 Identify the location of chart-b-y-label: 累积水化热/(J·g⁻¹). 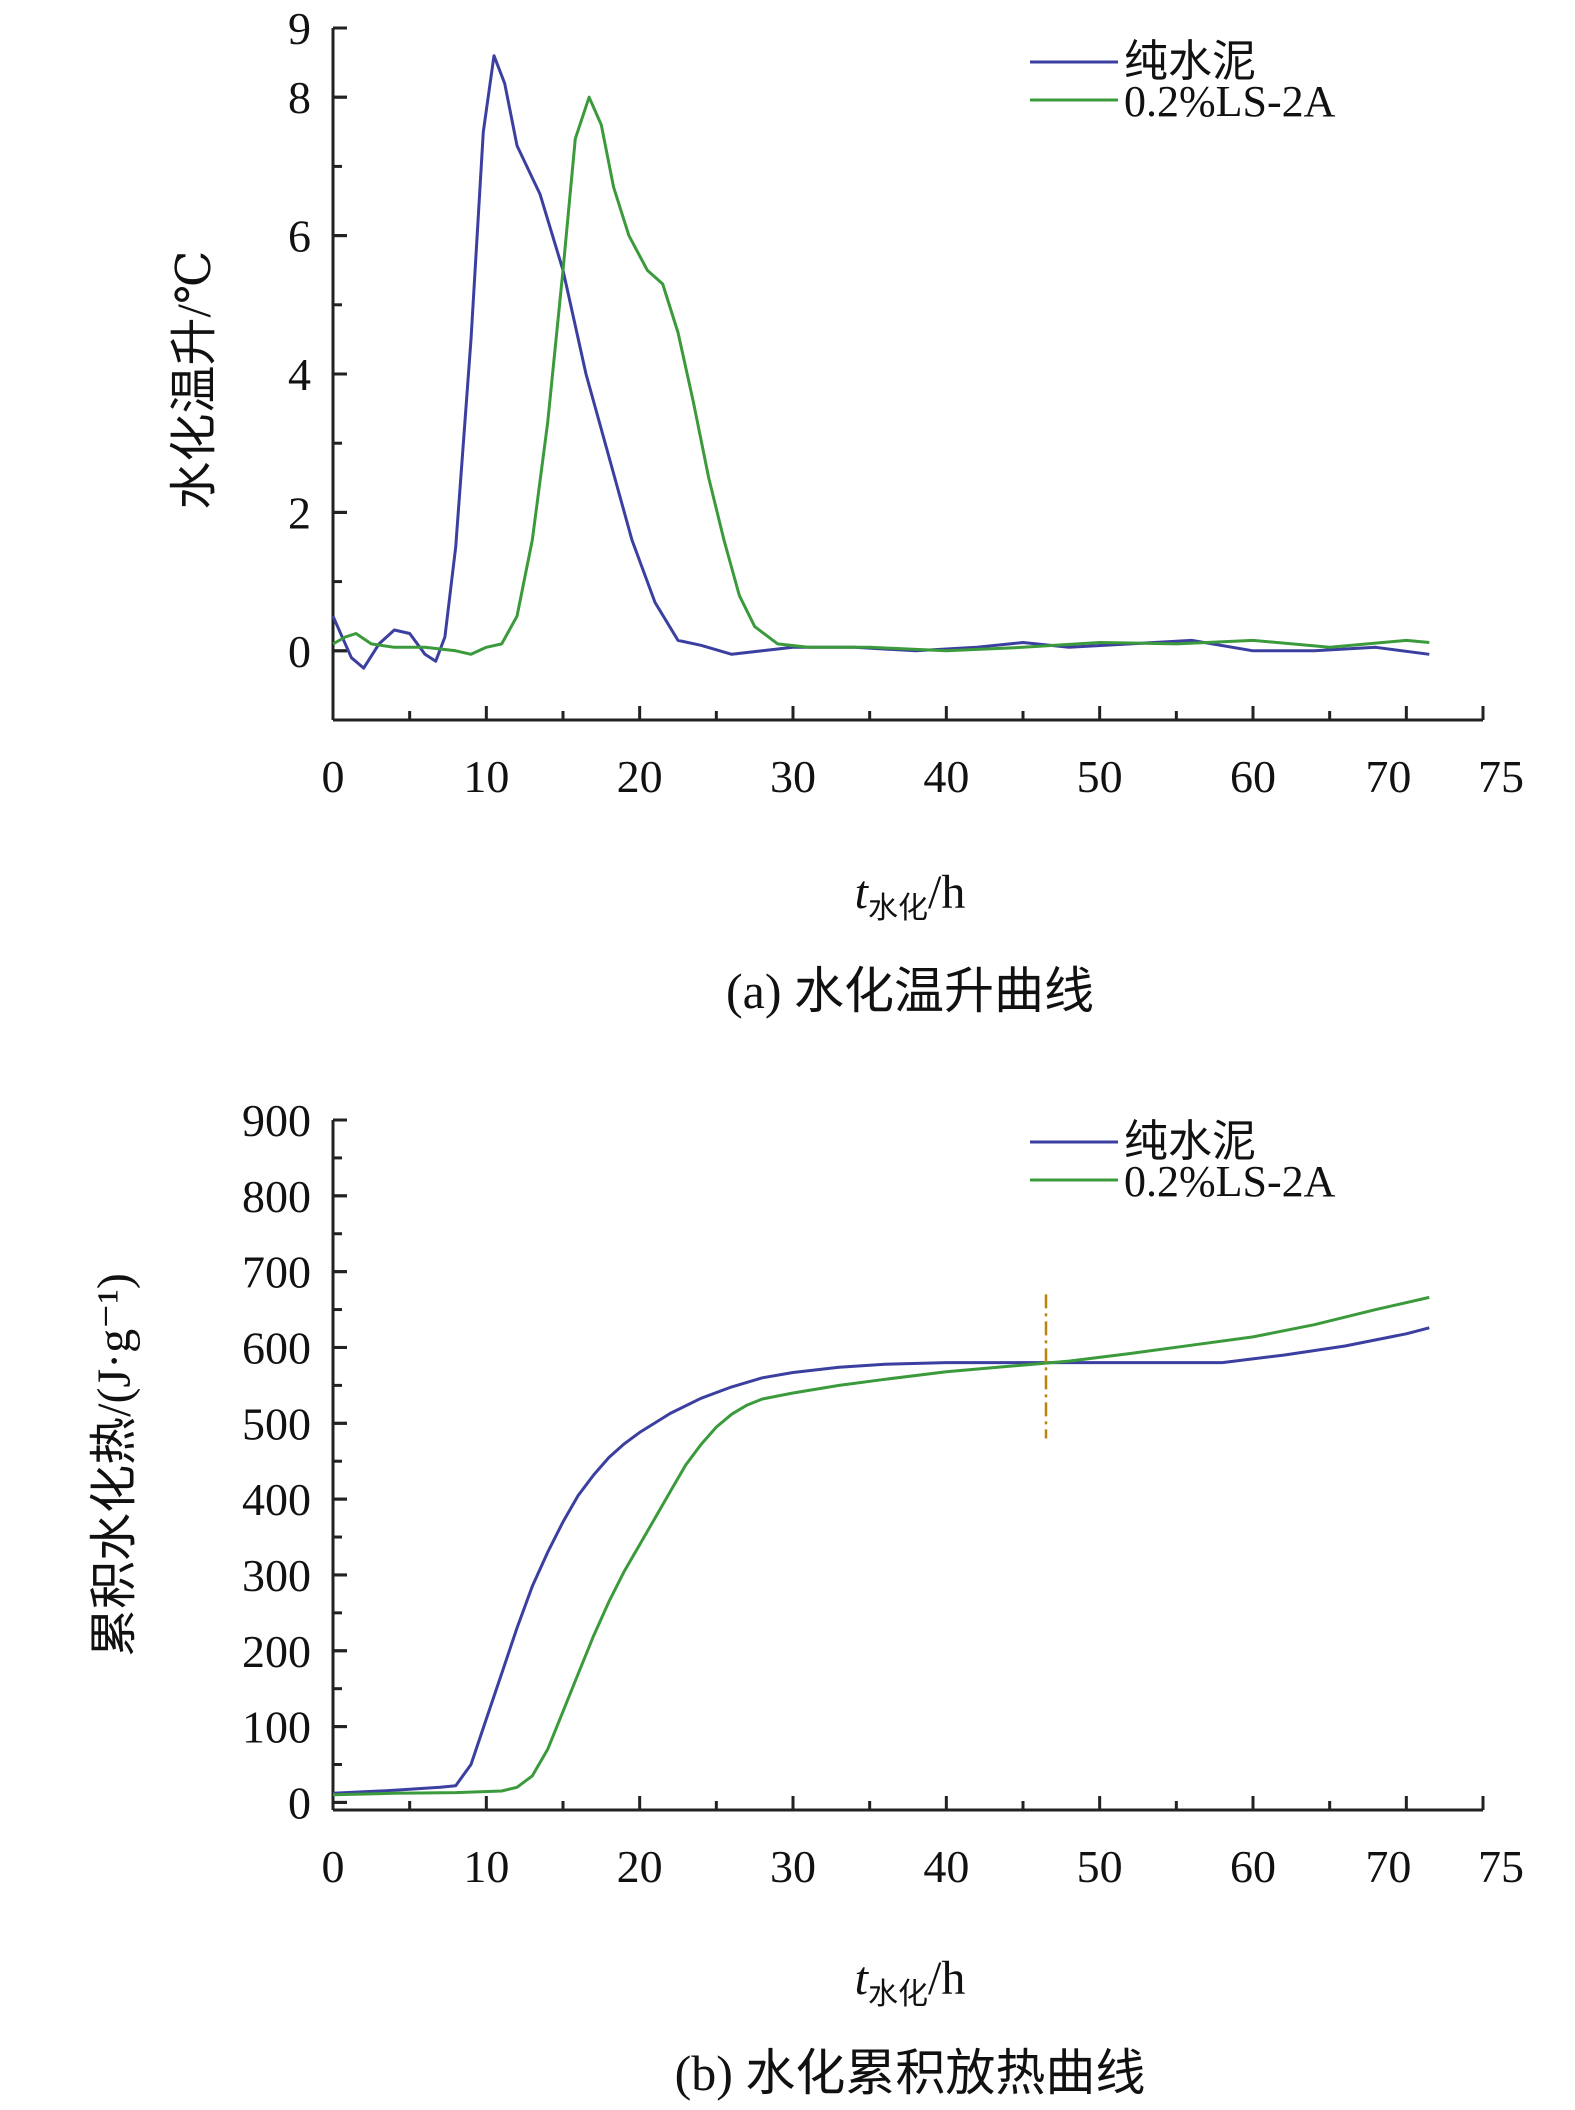
(114, 1465).